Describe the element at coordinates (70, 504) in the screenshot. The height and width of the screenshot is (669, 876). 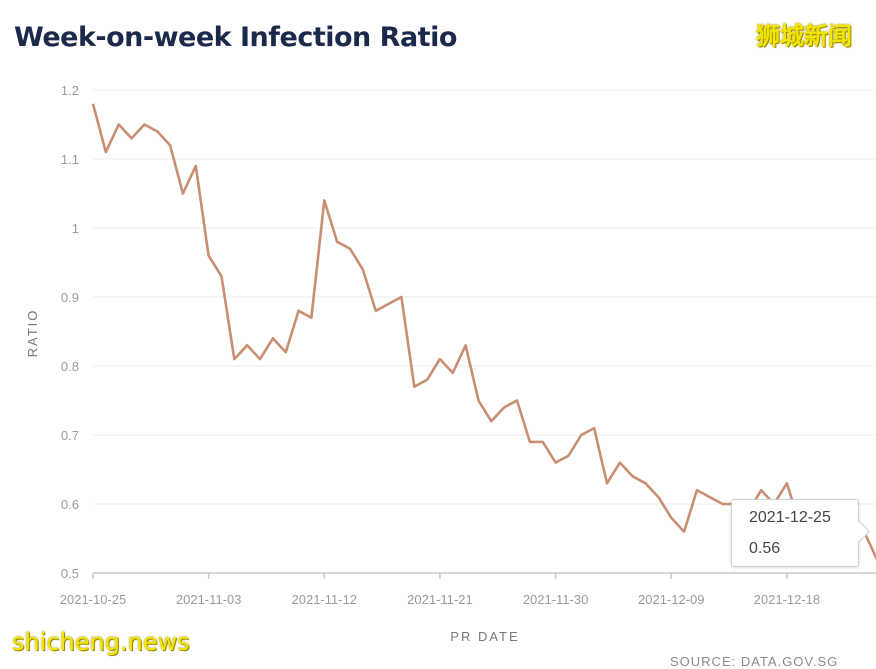
I see `y-tick-label: 0.6` at that location.